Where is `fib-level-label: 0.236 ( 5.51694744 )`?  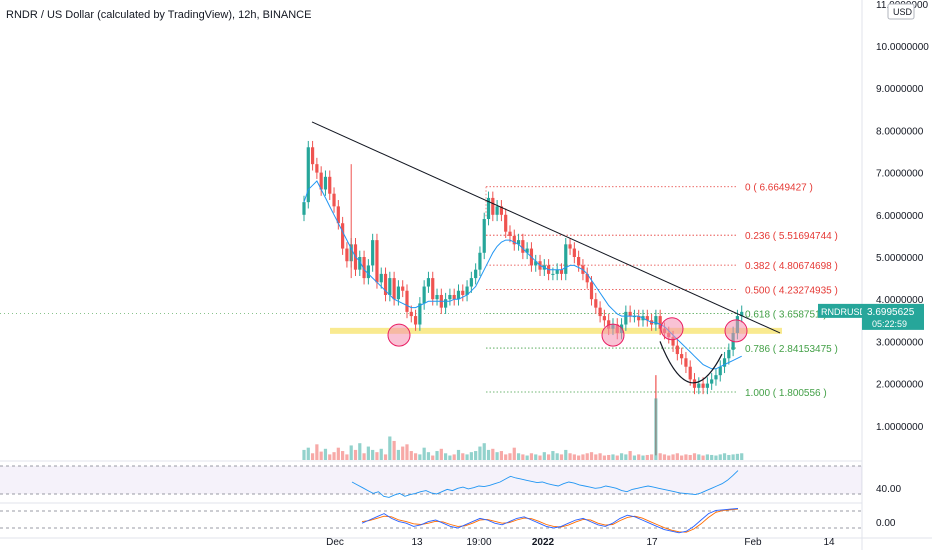
fib-level-label: 0.236 ( 5.51694744 ) is located at coordinates (791, 236).